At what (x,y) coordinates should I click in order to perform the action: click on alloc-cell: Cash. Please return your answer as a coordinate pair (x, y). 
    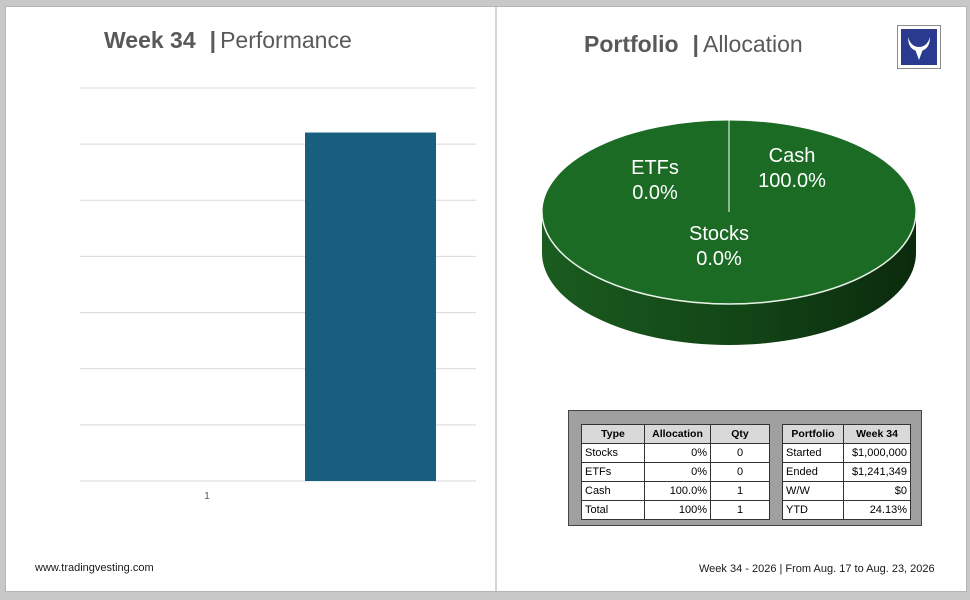
    Looking at the image, I should click on (613, 491).